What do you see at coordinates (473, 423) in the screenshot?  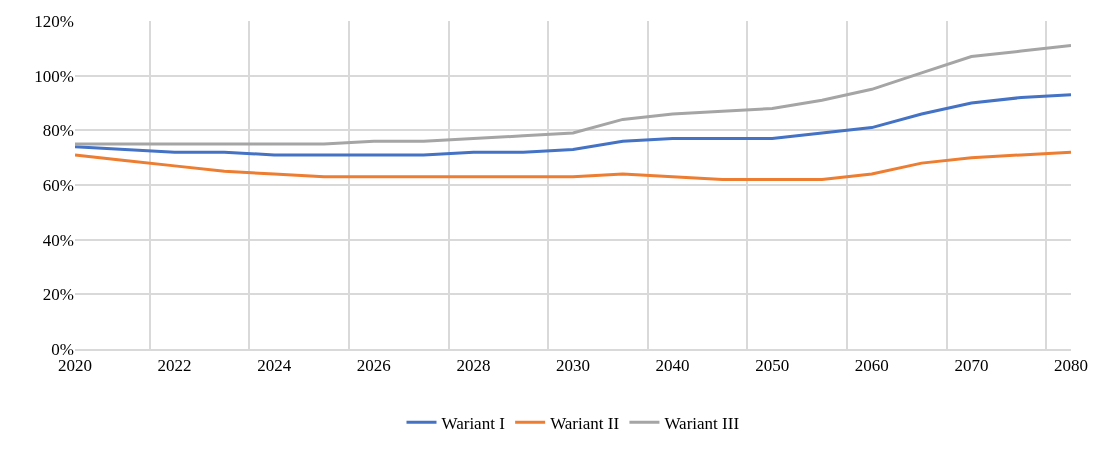 I see `legend-label: Wariant I` at bounding box center [473, 423].